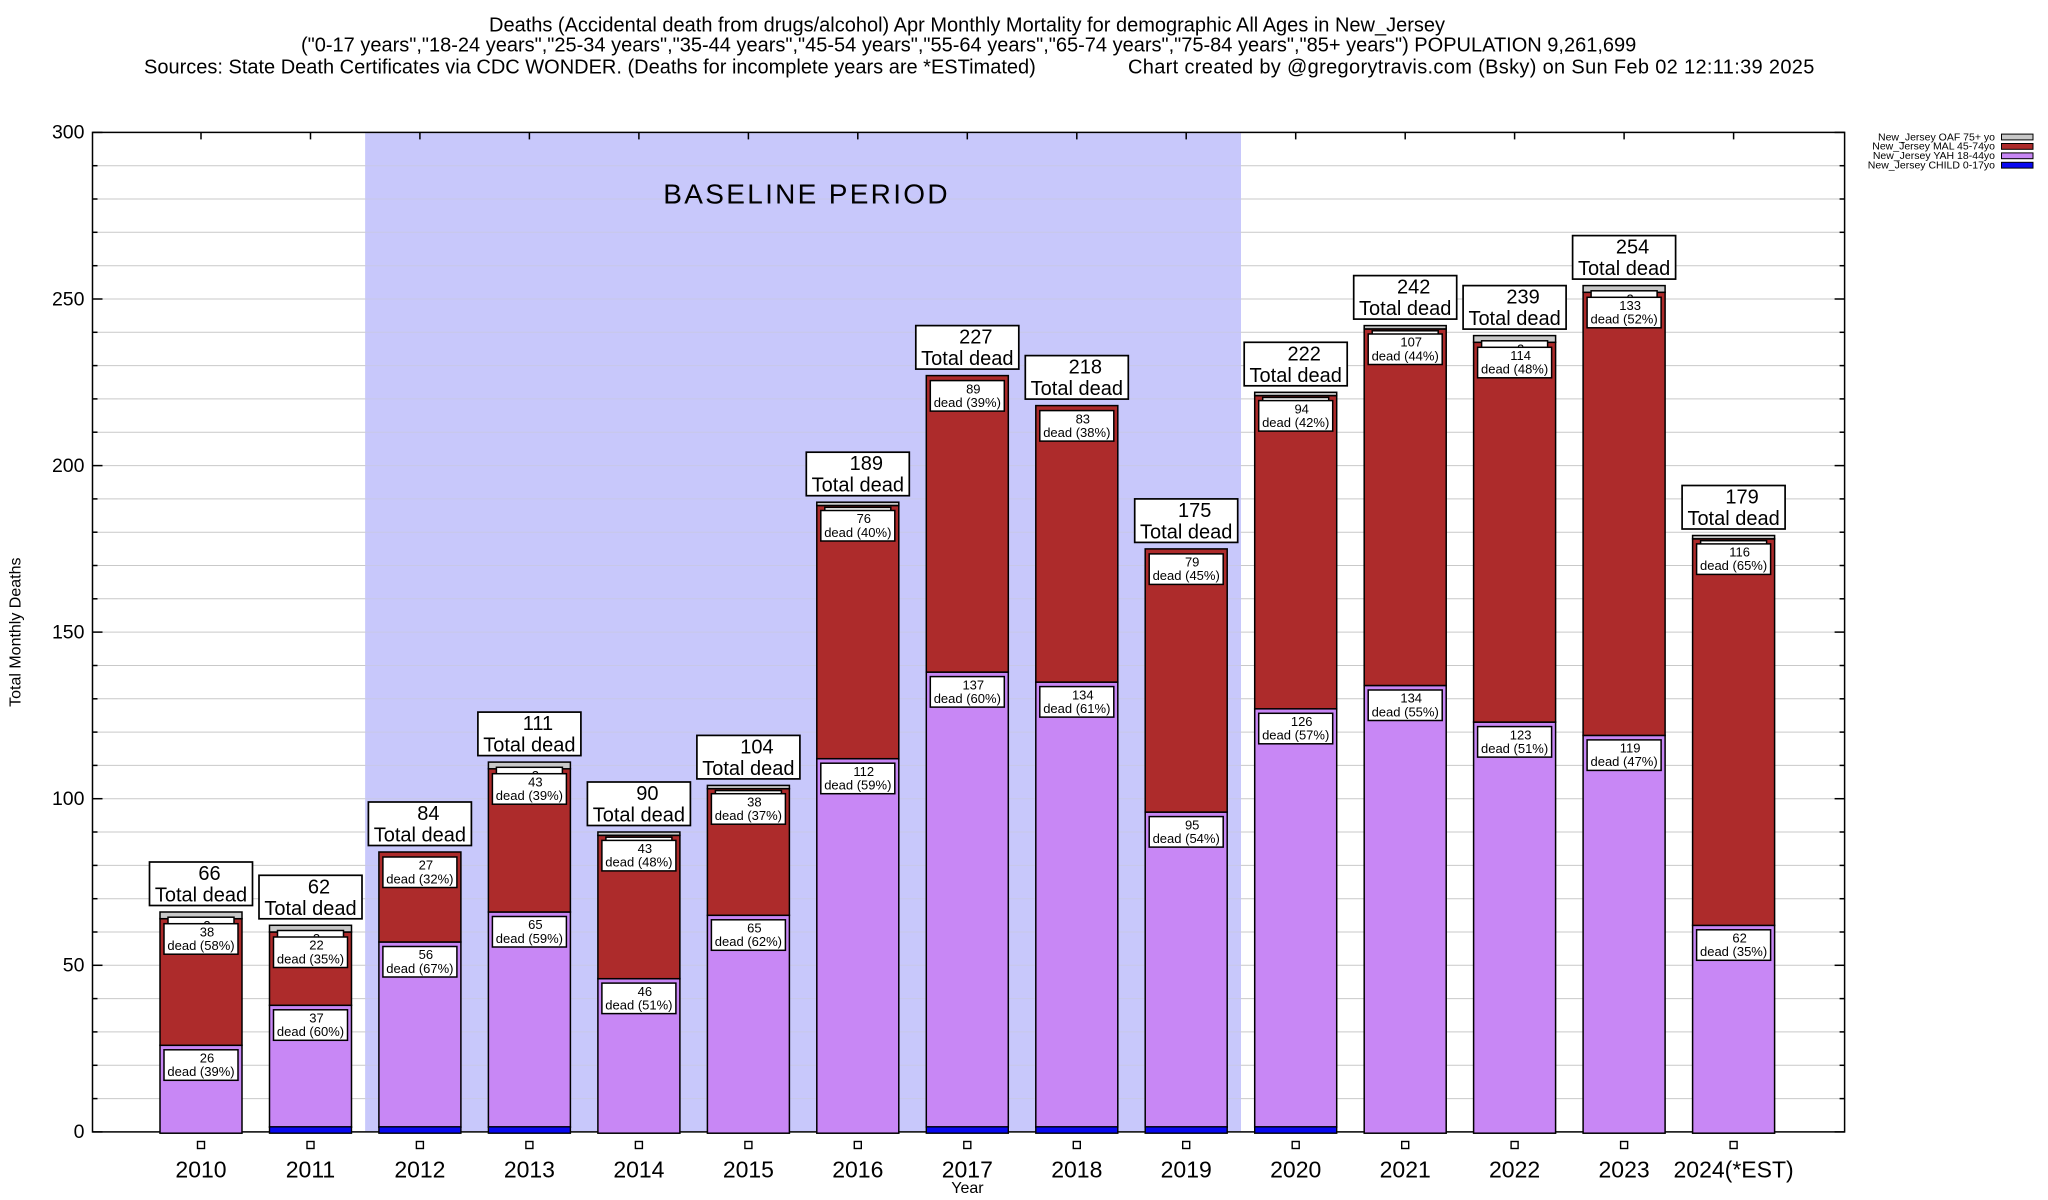 The image size is (2048, 1200). Describe the element at coordinates (419, 878) in the screenshot. I see `svg-text: dead (32%)` at that location.